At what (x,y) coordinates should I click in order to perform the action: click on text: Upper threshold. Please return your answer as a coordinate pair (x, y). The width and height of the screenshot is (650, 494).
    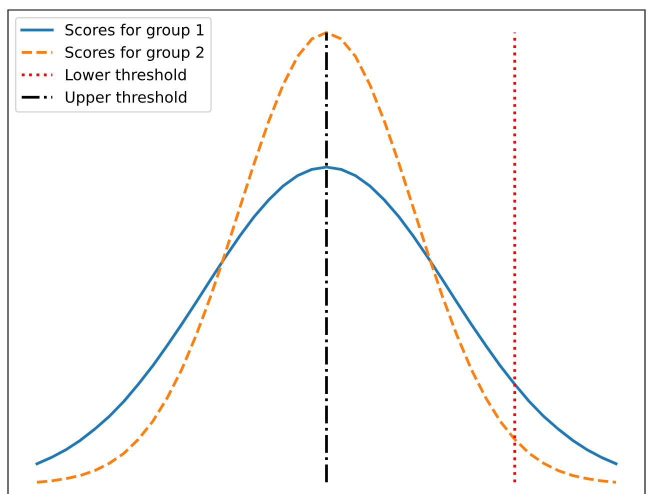
    Looking at the image, I should click on (126, 98).